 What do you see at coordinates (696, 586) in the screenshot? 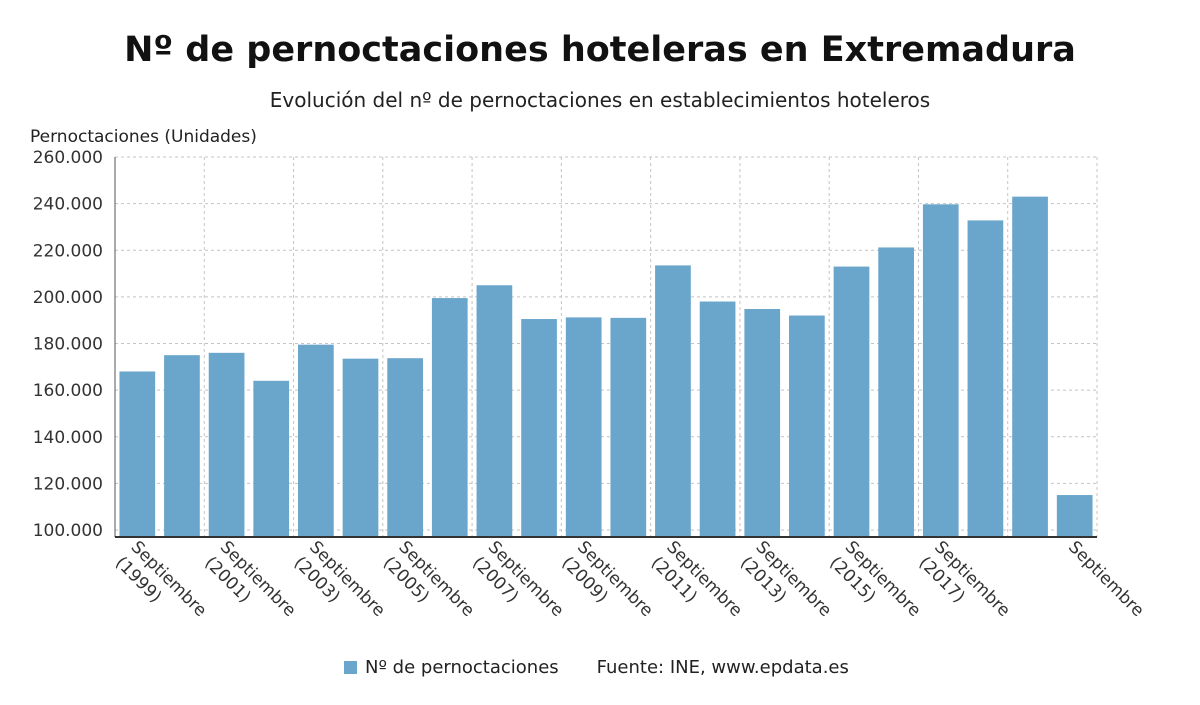
I see `x-tick-label: Septiembre(2011)` at bounding box center [696, 586].